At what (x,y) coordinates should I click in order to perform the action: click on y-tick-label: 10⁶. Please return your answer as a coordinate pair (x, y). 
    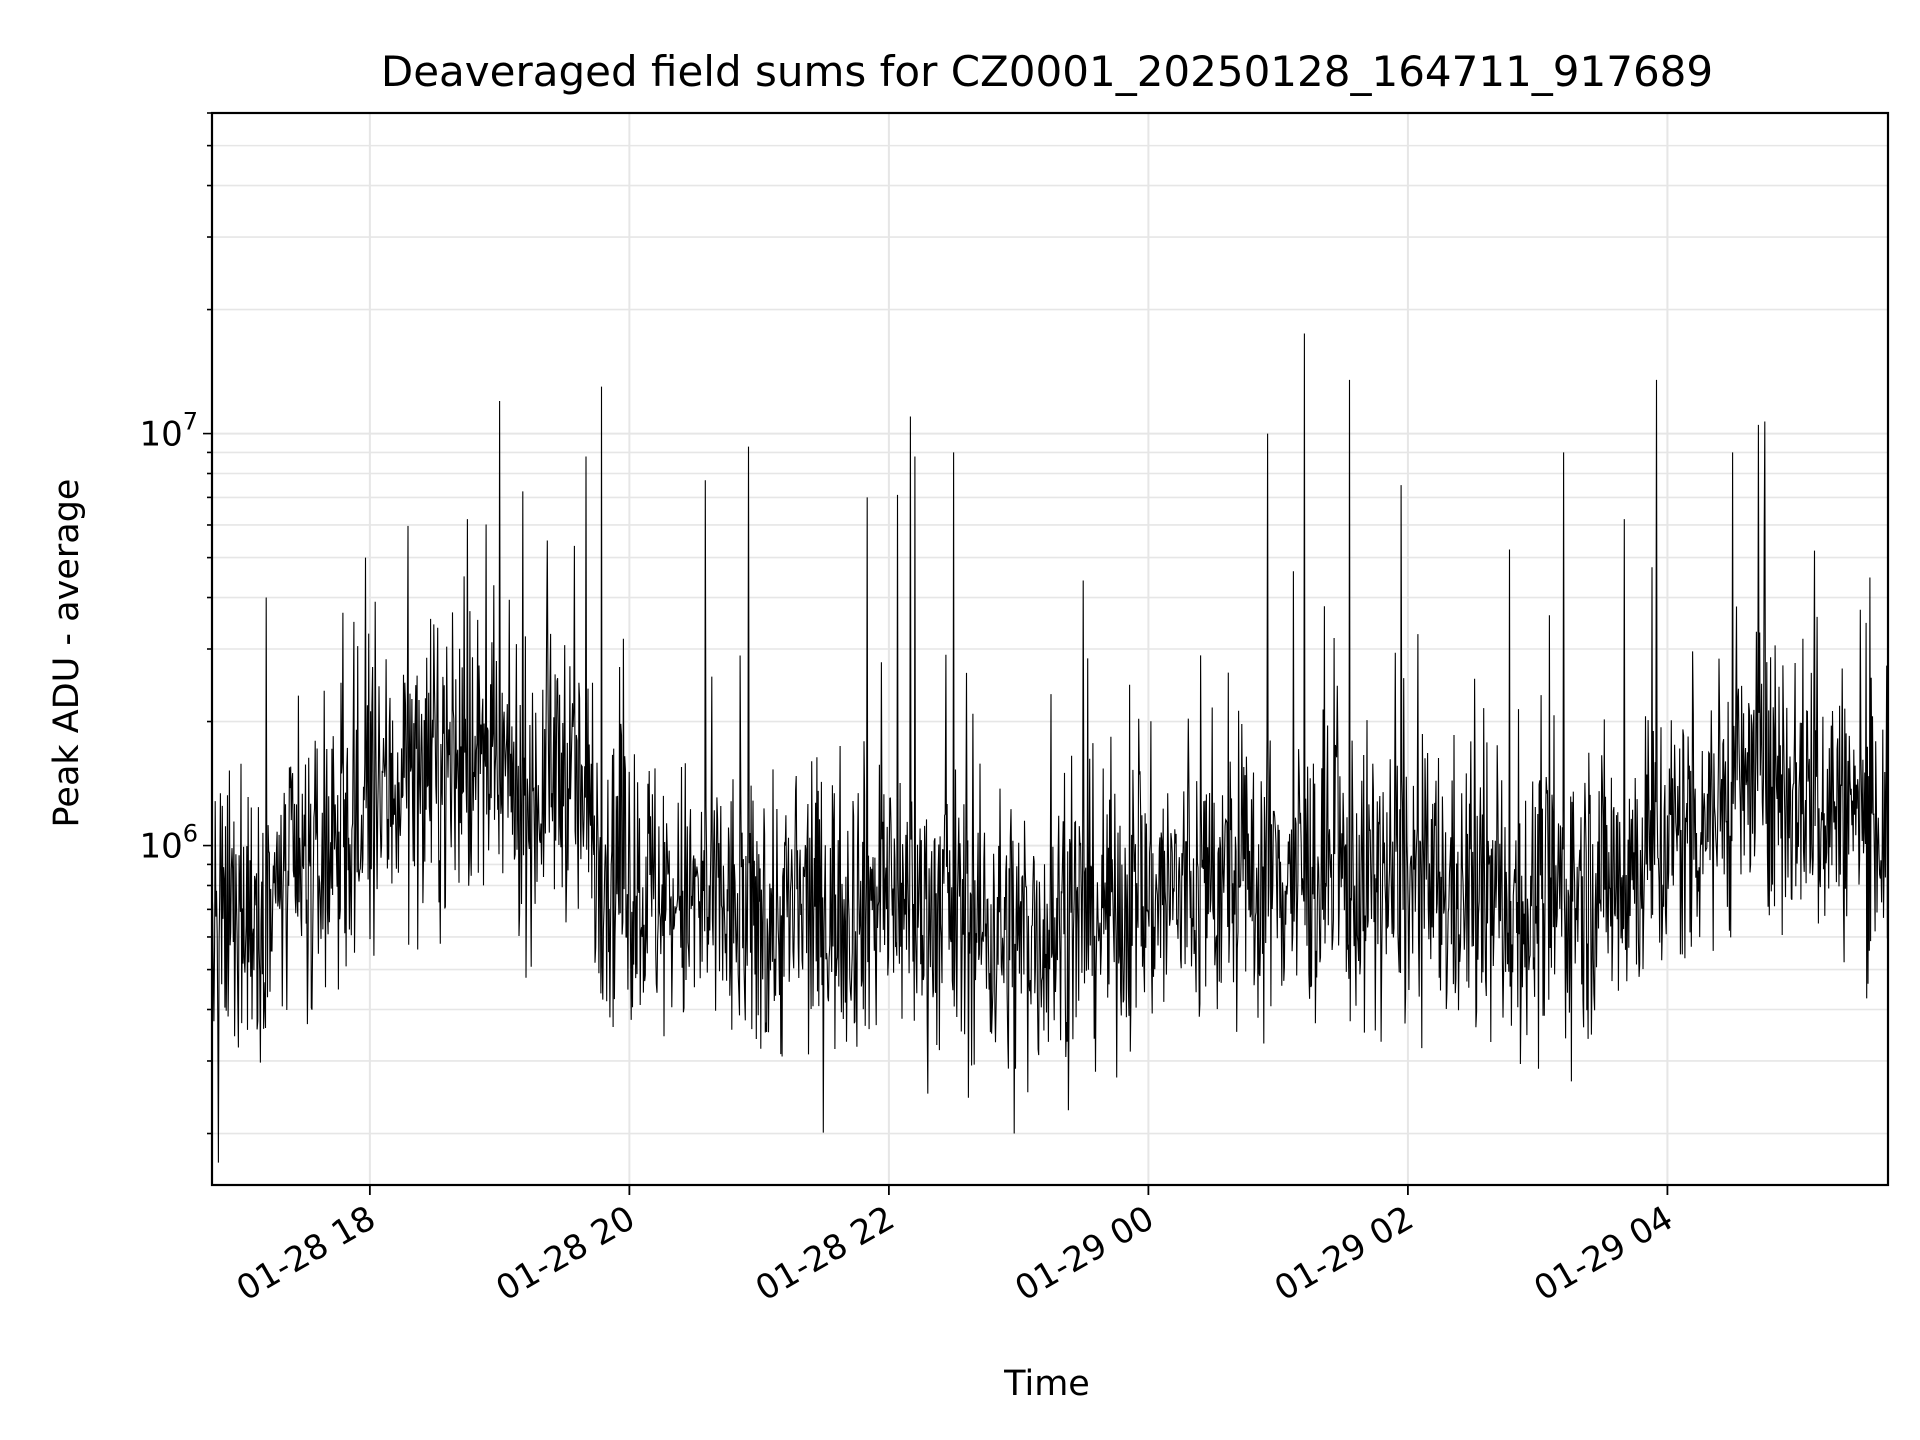
    Looking at the image, I should click on (168, 843).